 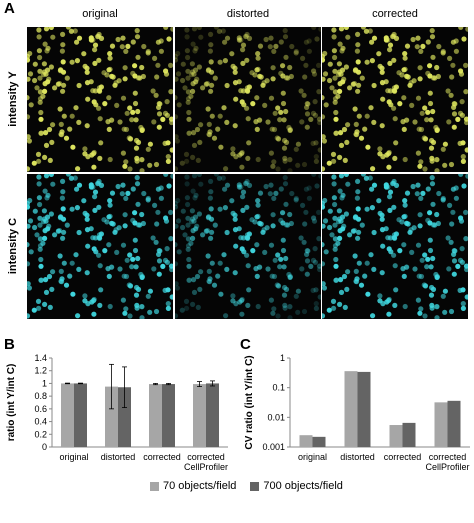 What do you see at coordinates (100, 246) in the screenshot?
I see `image-intensity-c-original` at bounding box center [100, 246].